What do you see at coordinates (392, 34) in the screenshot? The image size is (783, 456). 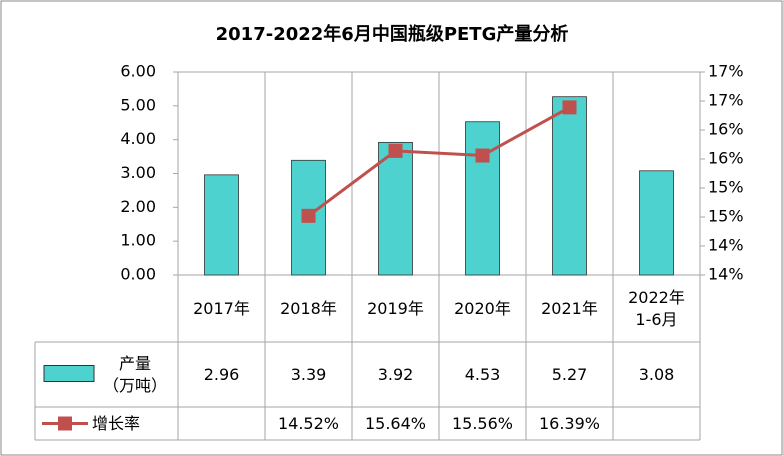 I see `chart-title: 2017-2022年6月中国瓶级PETG产量分析` at bounding box center [392, 34].